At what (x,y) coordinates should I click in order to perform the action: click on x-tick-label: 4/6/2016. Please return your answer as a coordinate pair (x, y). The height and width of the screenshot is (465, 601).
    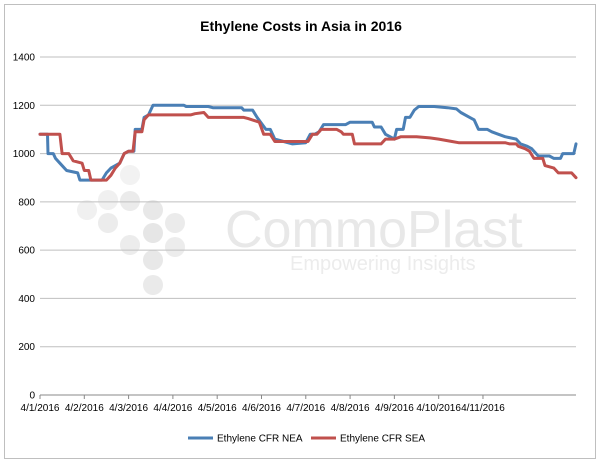
    Looking at the image, I should click on (261, 408).